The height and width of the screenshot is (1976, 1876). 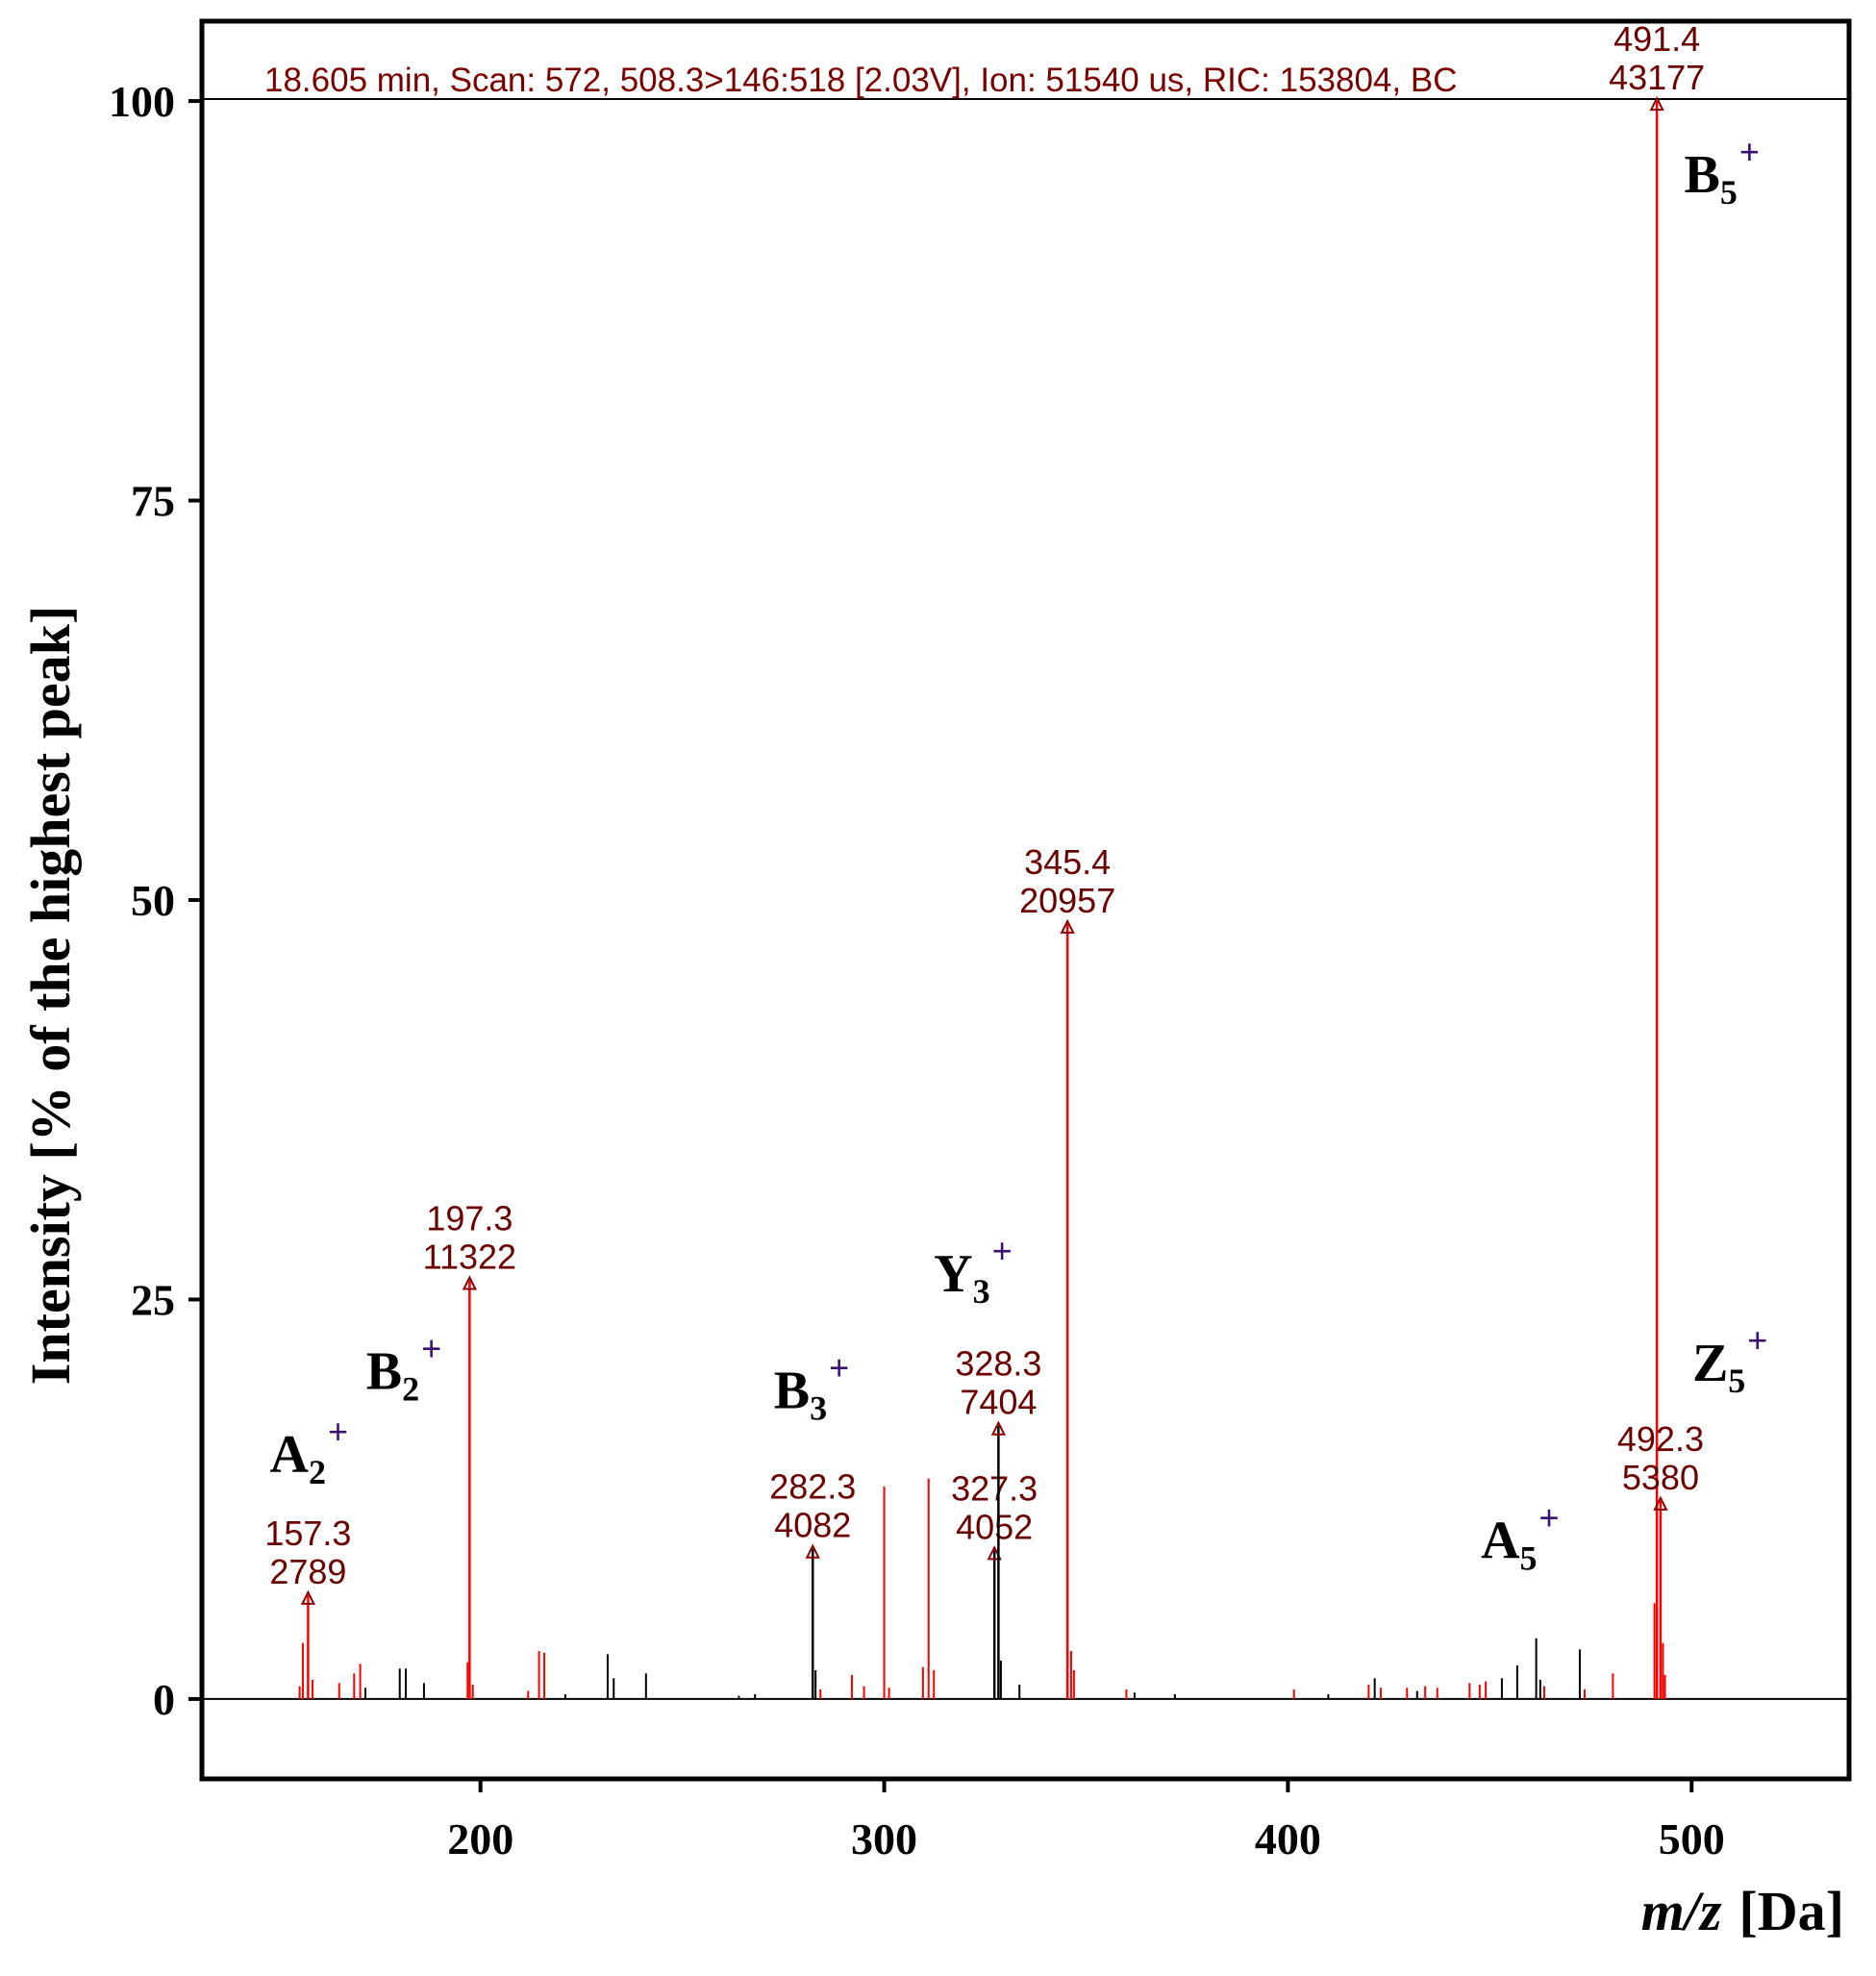 What do you see at coordinates (1791, 1911) in the screenshot?
I see `x-axis-title-unit: [Da]` at bounding box center [1791, 1911].